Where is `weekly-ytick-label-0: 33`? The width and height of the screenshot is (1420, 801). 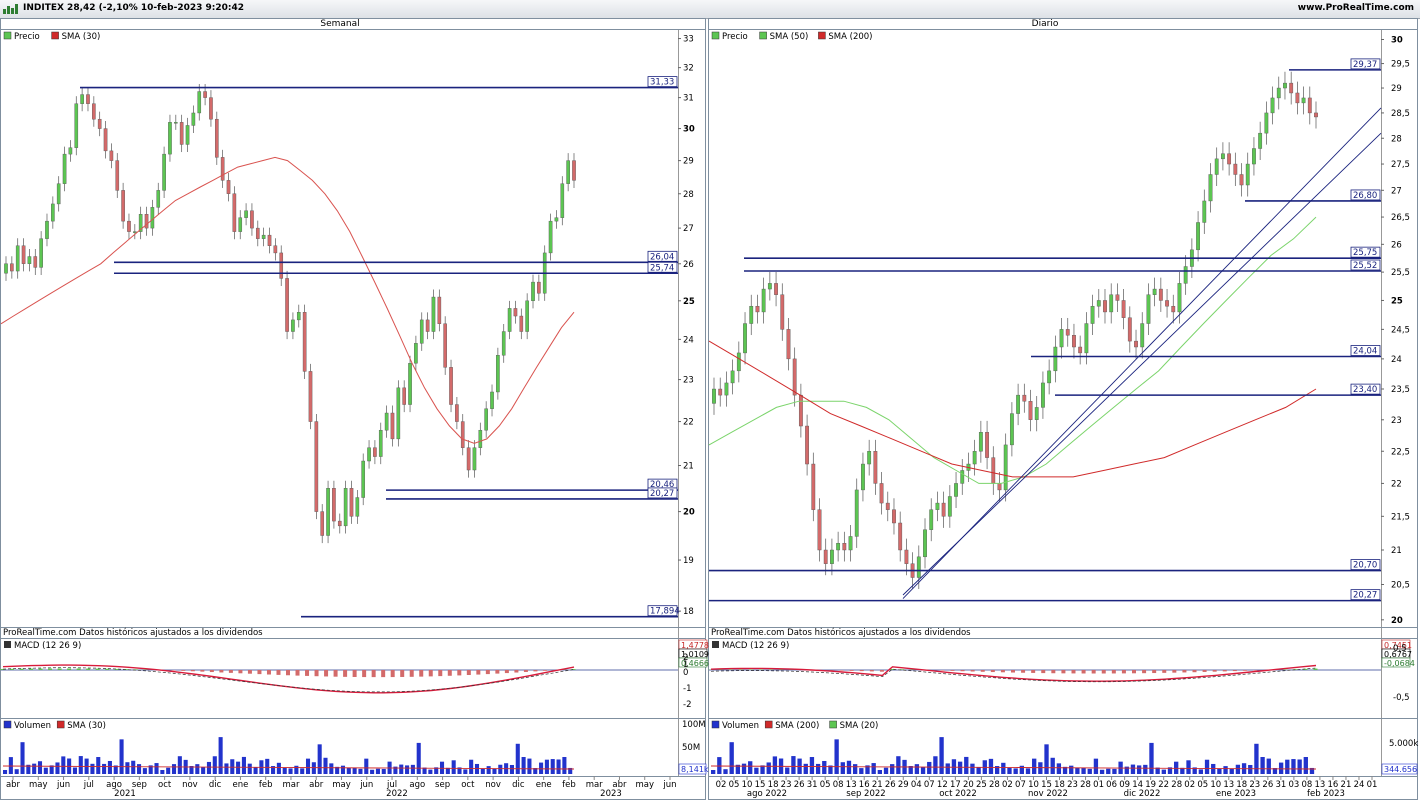 weekly-ytick-label-0: 33 is located at coordinates (688, 40).